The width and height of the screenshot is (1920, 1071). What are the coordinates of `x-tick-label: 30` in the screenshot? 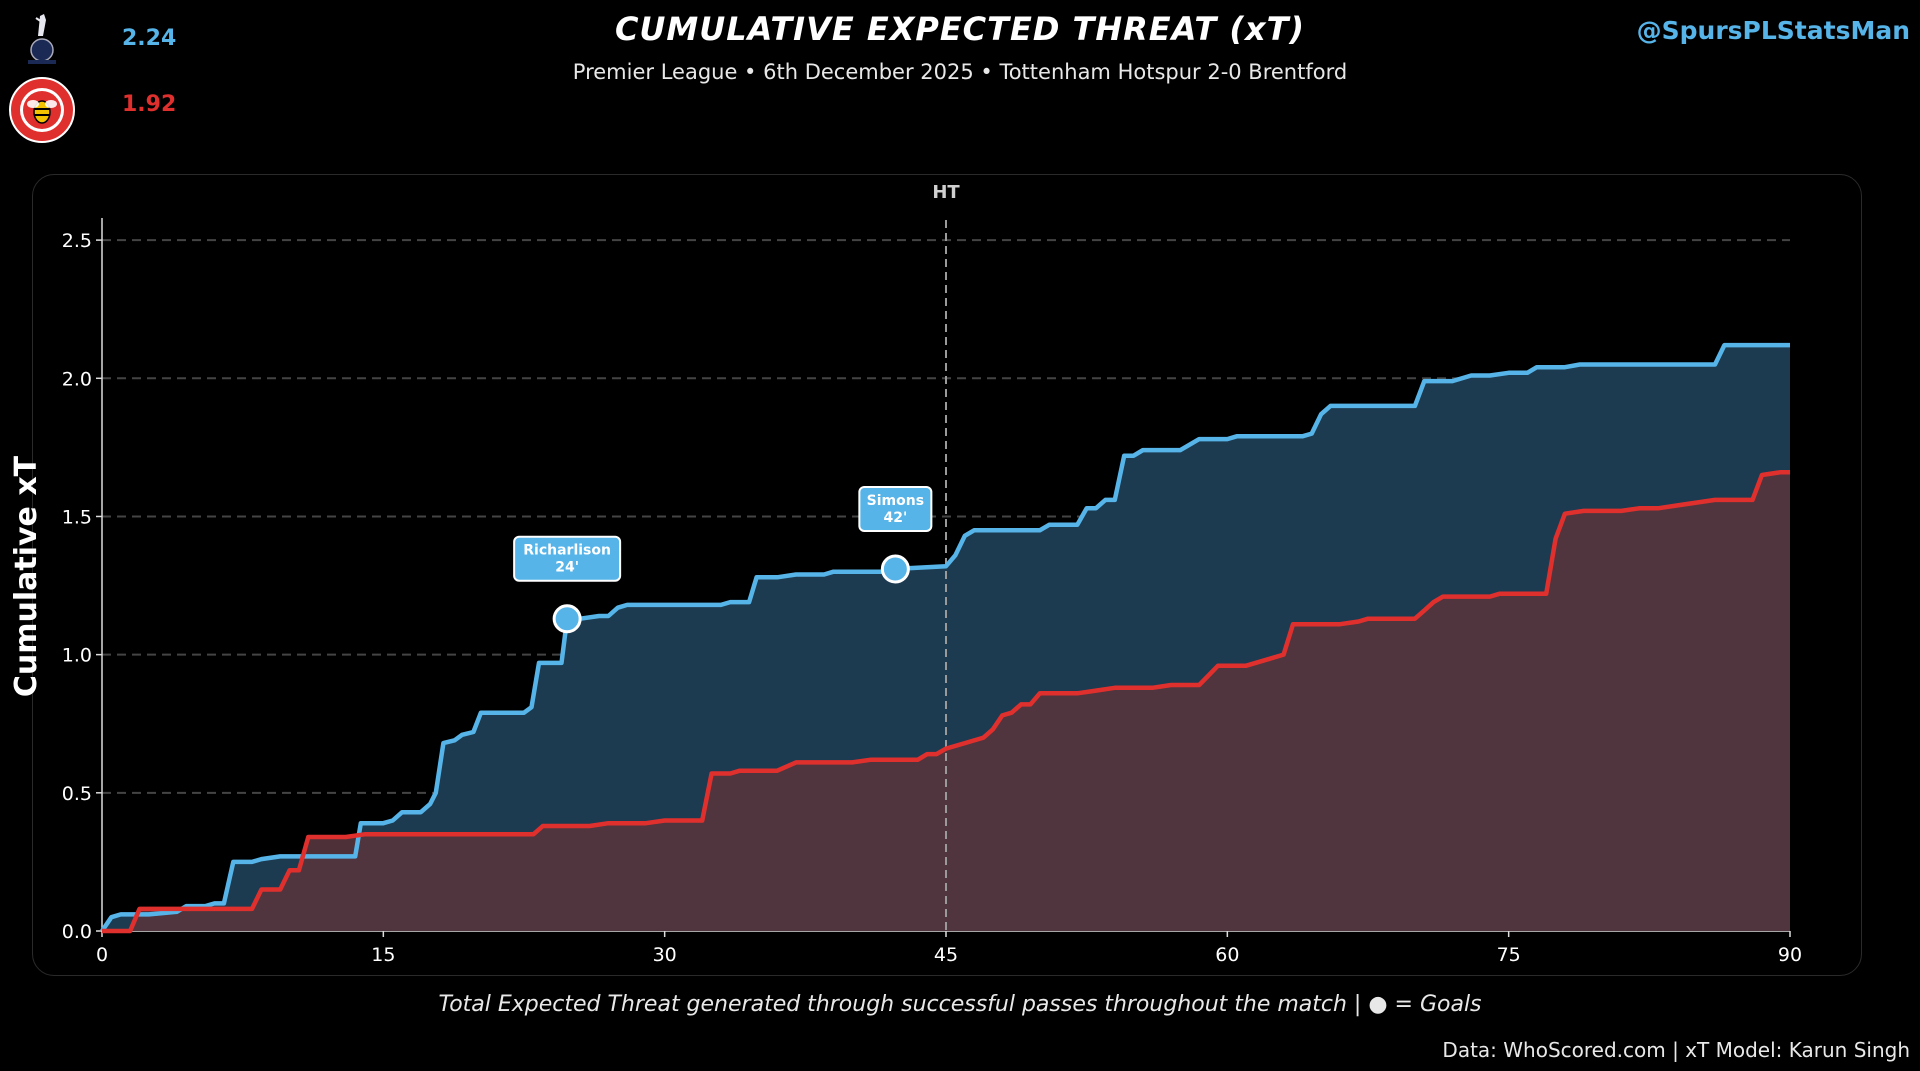 It's located at (665, 955).